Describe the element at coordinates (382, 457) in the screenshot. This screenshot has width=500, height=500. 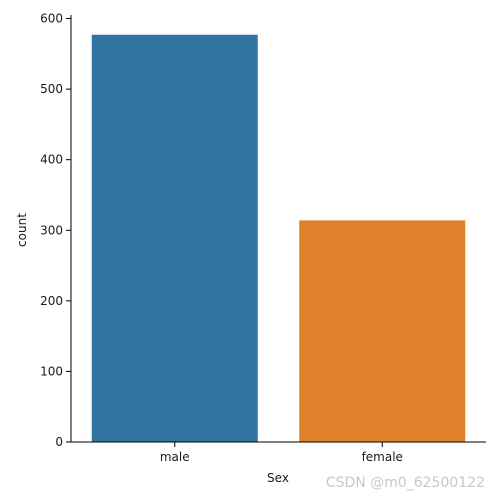
I see `x-tick-label-female: female` at that location.